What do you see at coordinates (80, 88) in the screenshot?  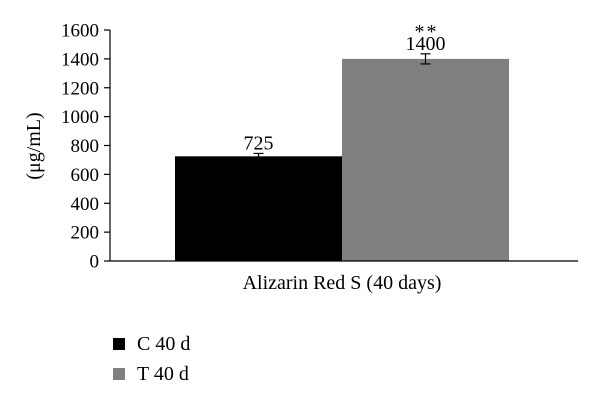 I see `y-tick-label: 1200` at bounding box center [80, 88].